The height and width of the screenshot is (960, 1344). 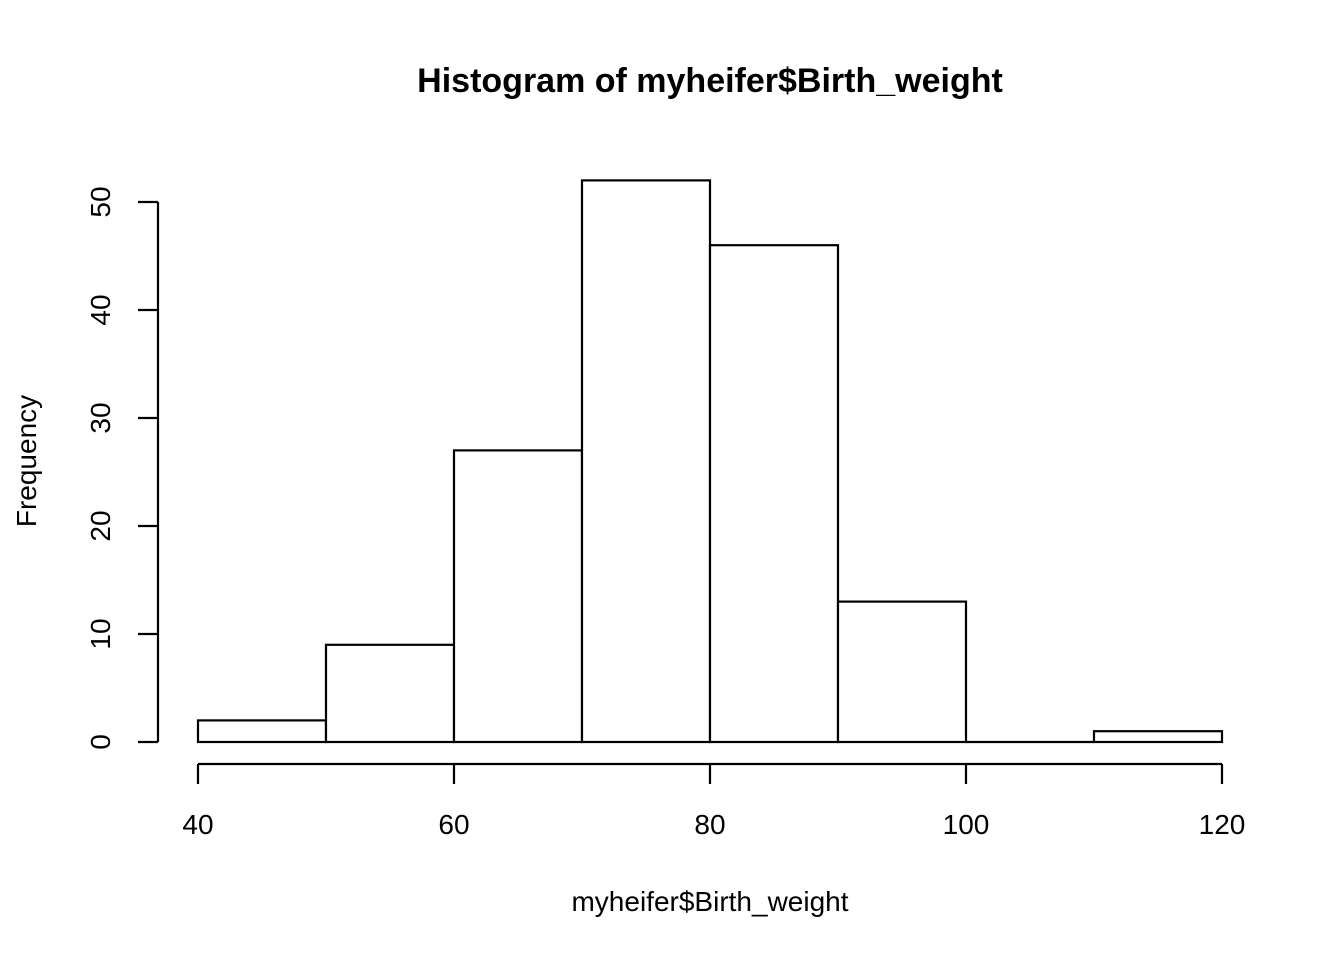 I want to click on x-tick-label: 40, so click(x=197, y=824).